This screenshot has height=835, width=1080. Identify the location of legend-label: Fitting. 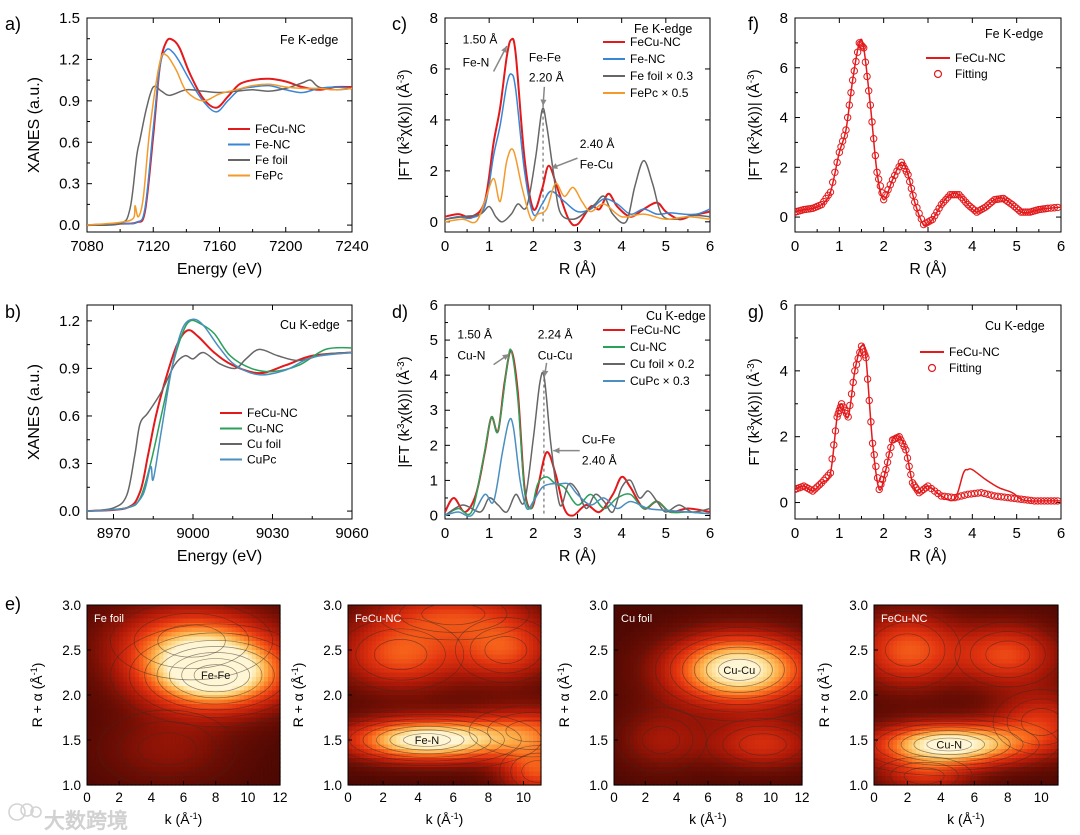
(971, 74).